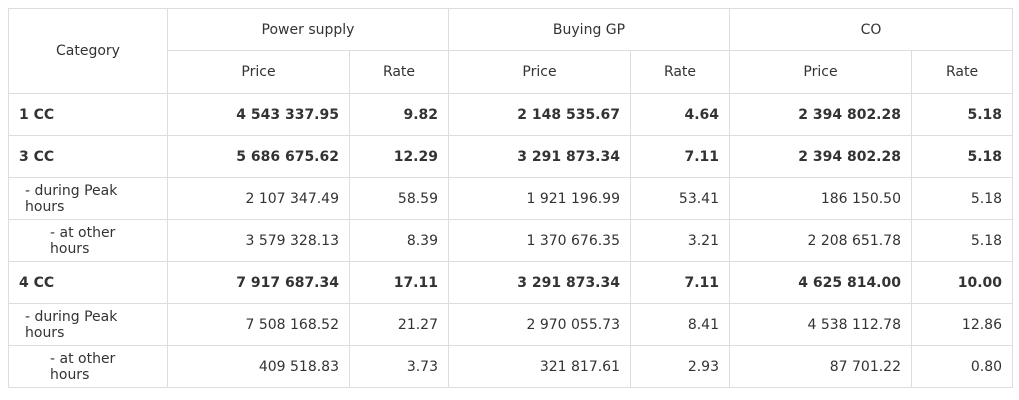  Describe the element at coordinates (258, 156) in the screenshot. I see `cell-power-supply-price: 5 686 675.62` at that location.